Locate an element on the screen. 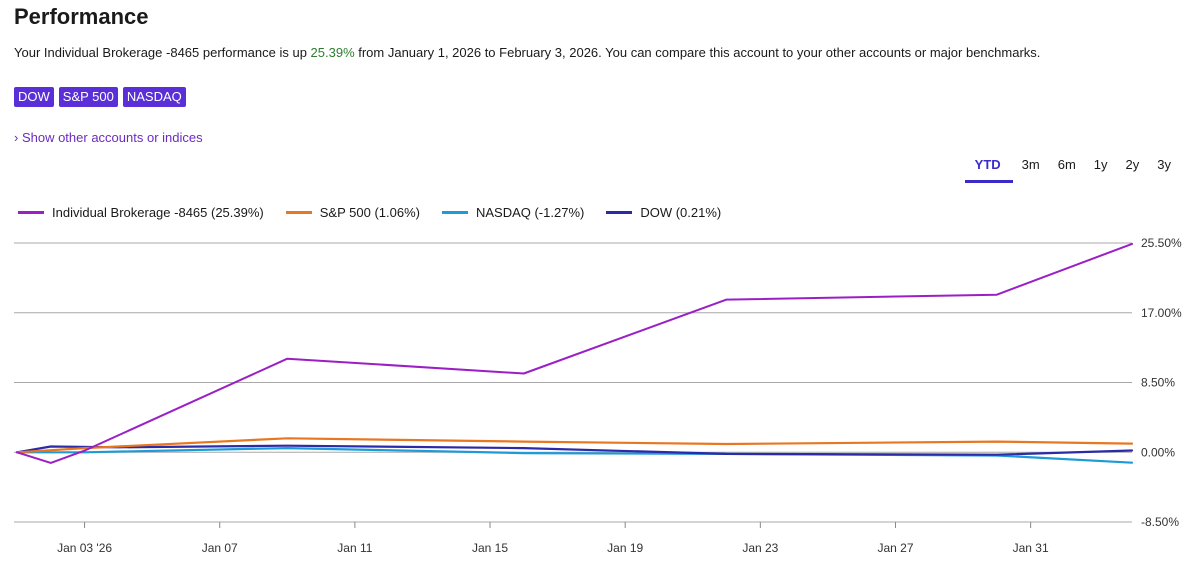  y-tick-label-2: 8.50% is located at coordinates (1158, 383).